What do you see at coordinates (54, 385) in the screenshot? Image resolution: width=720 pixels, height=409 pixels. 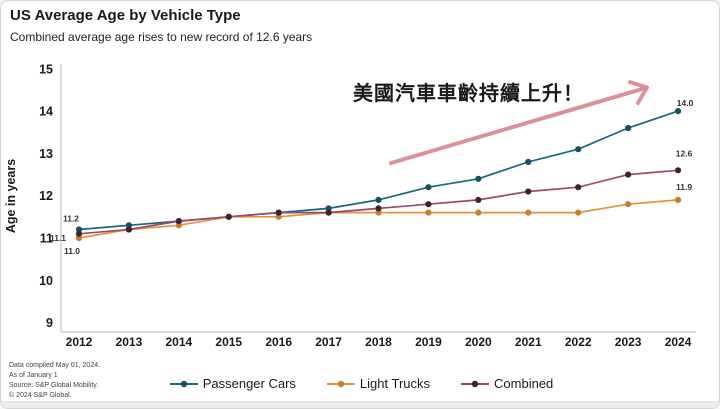 I see `footnote-line: Source: S&P Global Mobility.` at bounding box center [54, 385].